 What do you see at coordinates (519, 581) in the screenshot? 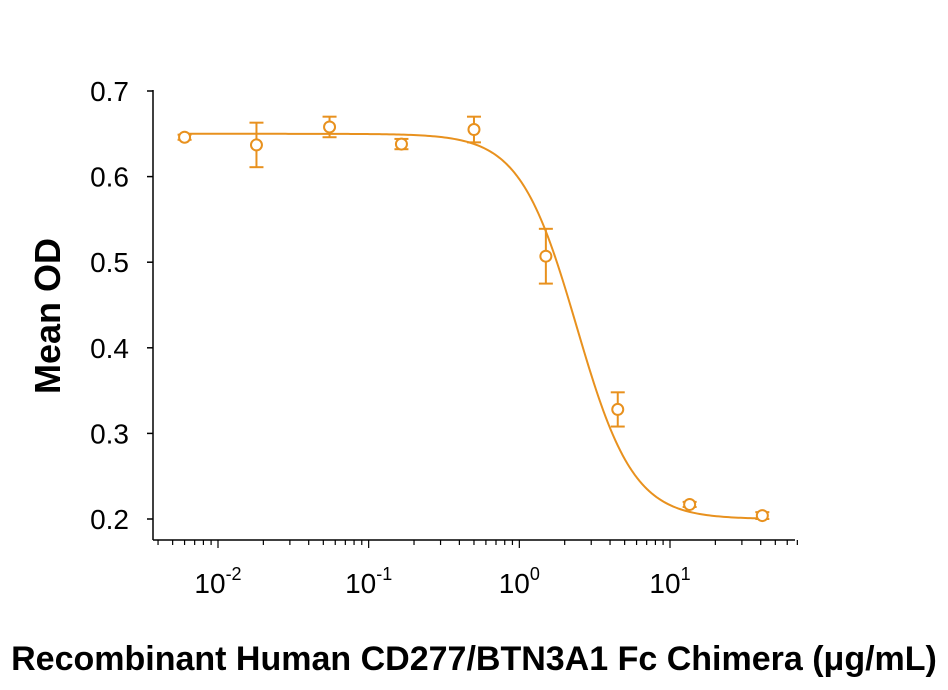
I see `x-tick-label: 10⁰` at bounding box center [519, 581].